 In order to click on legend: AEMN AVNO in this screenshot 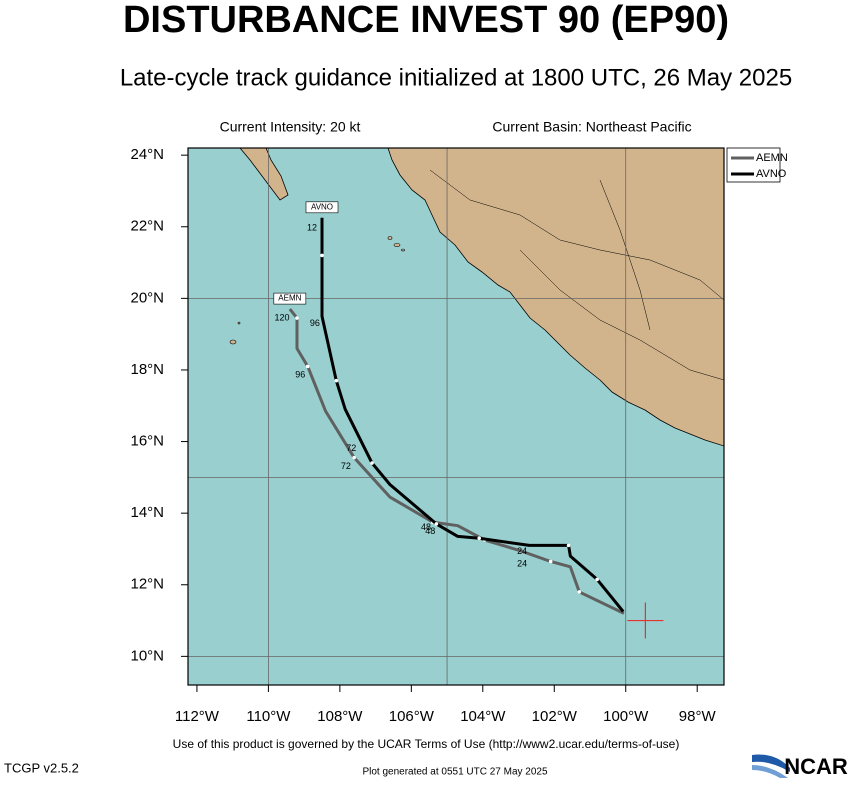, I will do `click(757, 165)`.